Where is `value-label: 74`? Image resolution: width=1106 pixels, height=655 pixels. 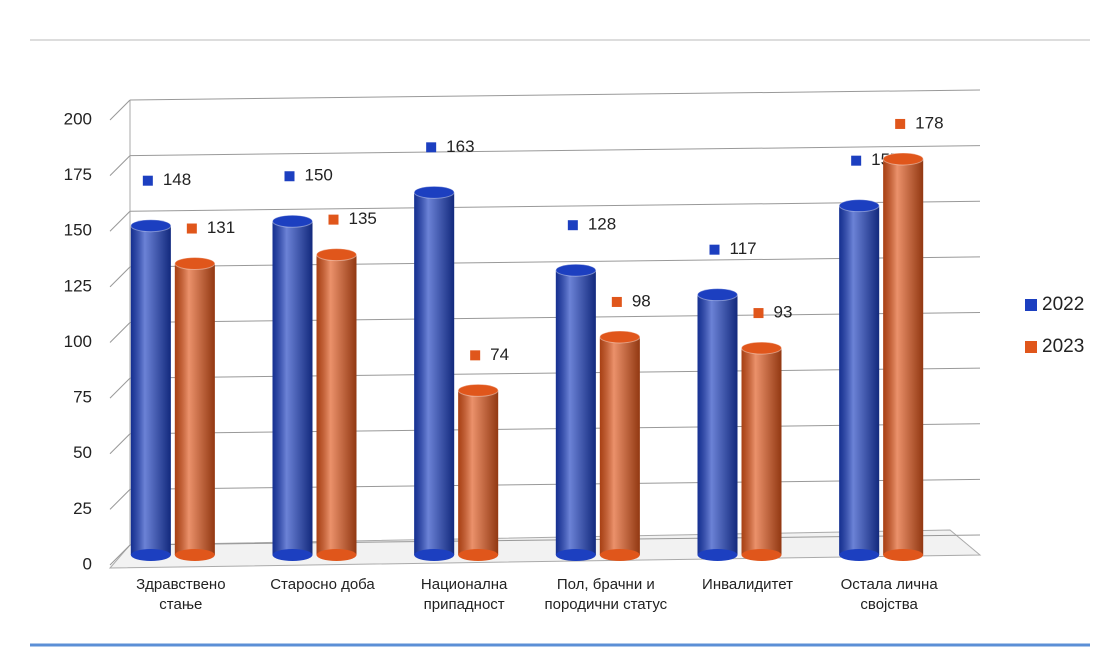
value-label: 74 is located at coordinates (499, 354).